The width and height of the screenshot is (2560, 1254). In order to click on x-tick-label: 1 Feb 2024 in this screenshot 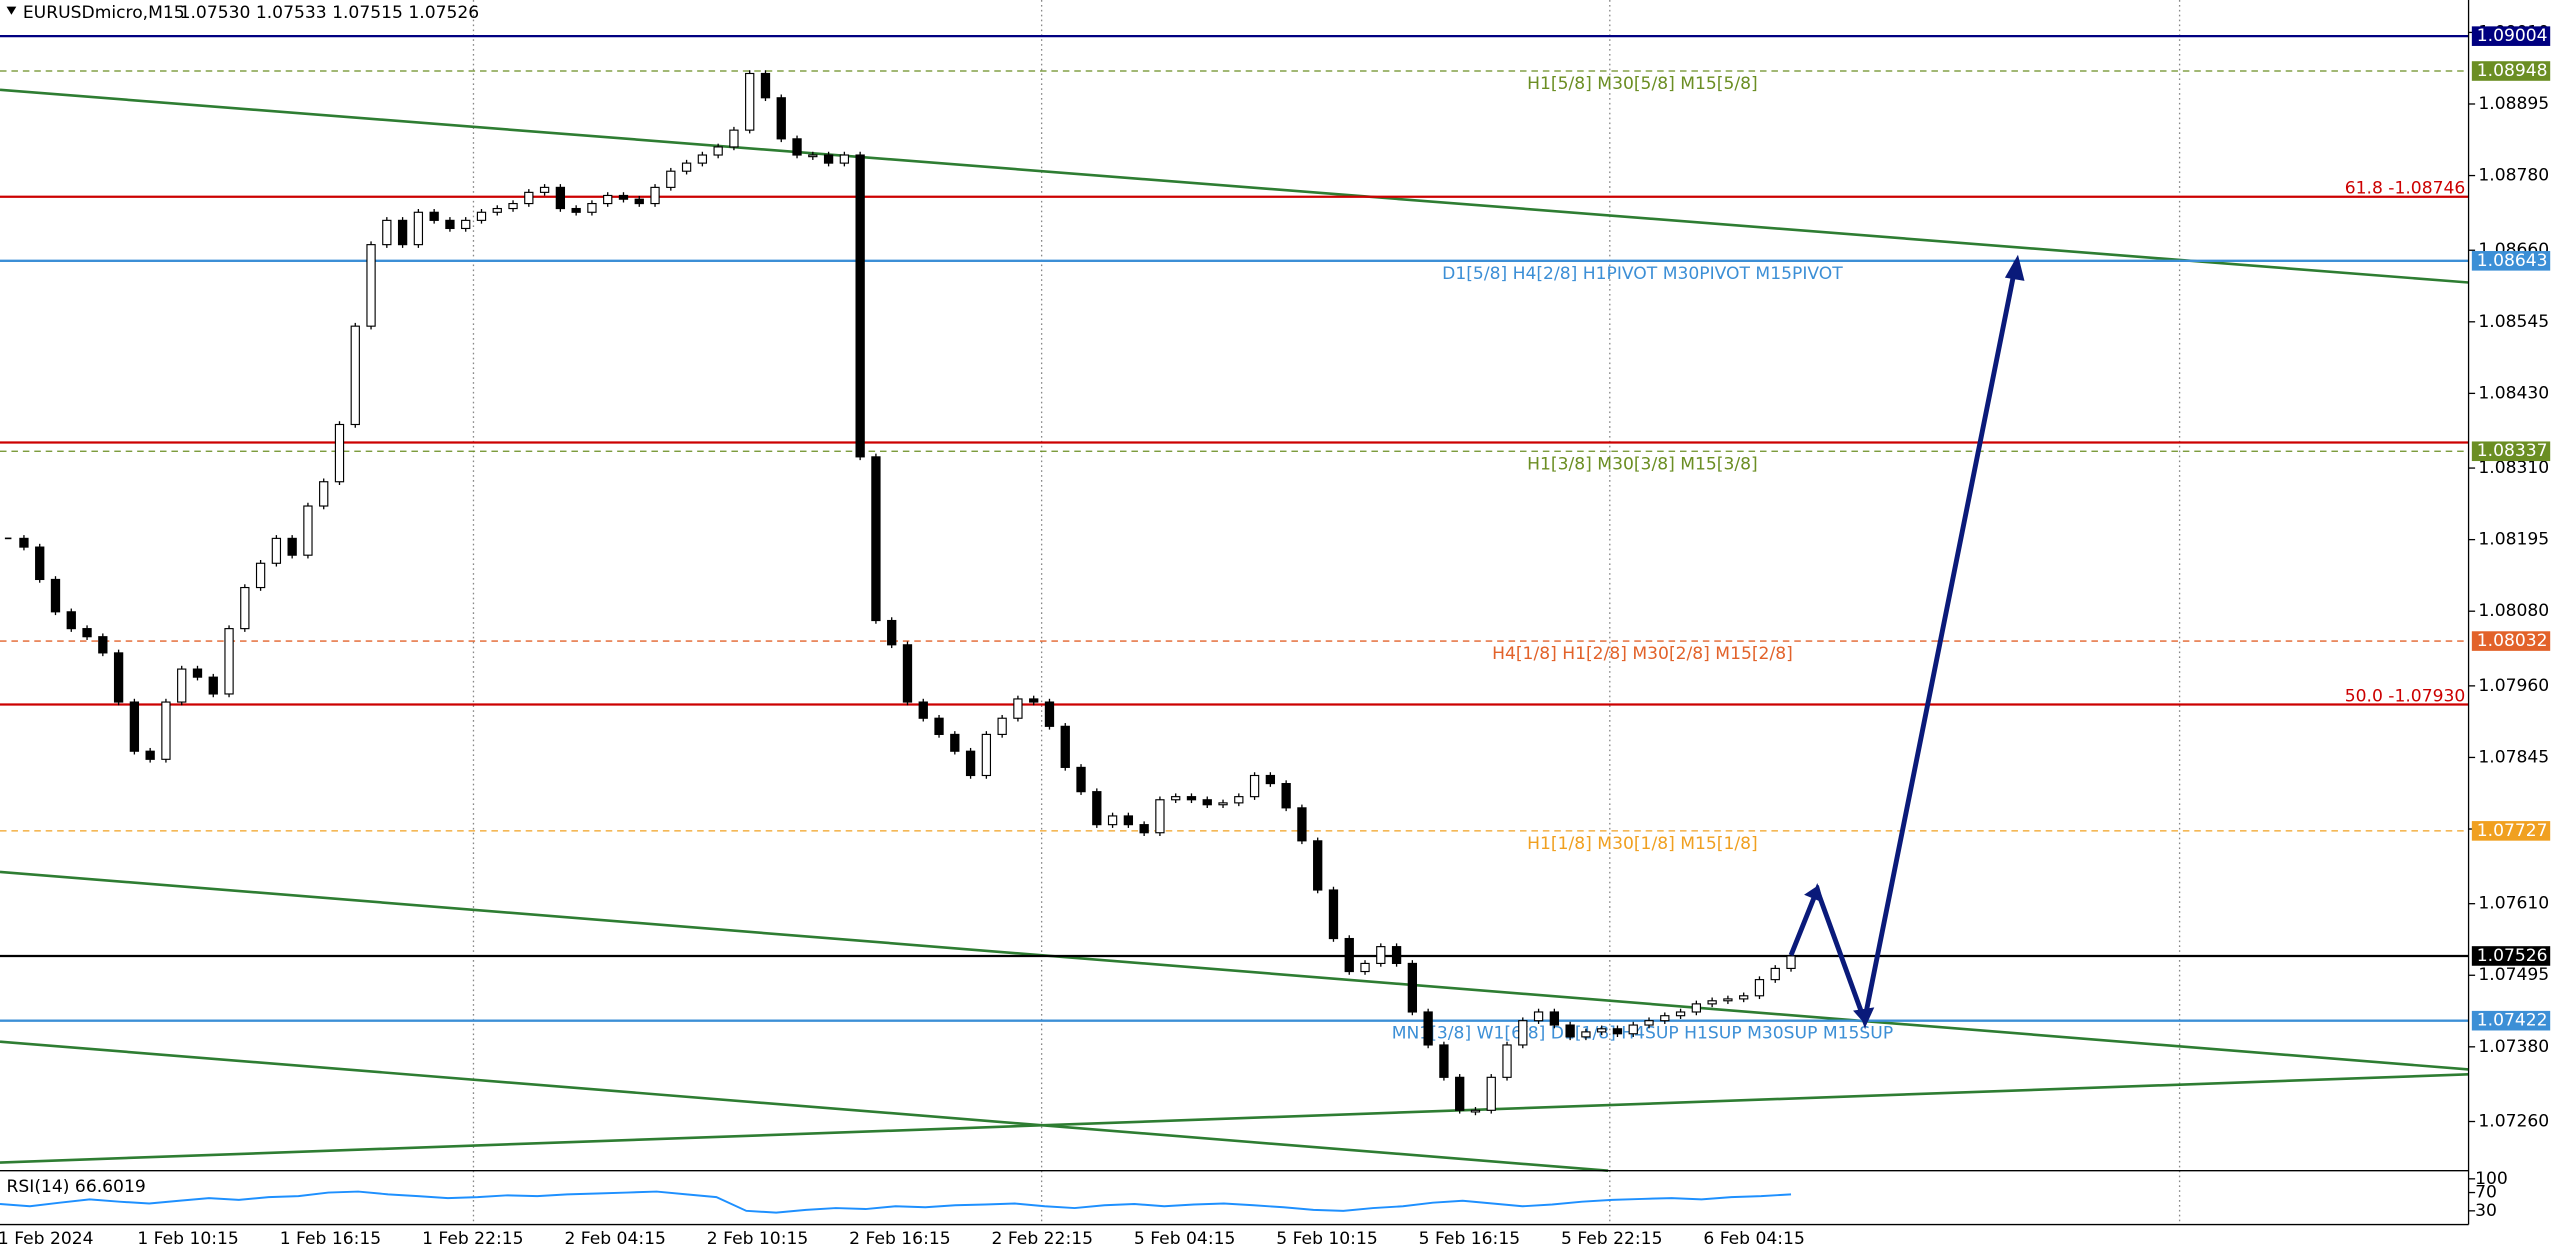, I will do `click(47, 1239)`.